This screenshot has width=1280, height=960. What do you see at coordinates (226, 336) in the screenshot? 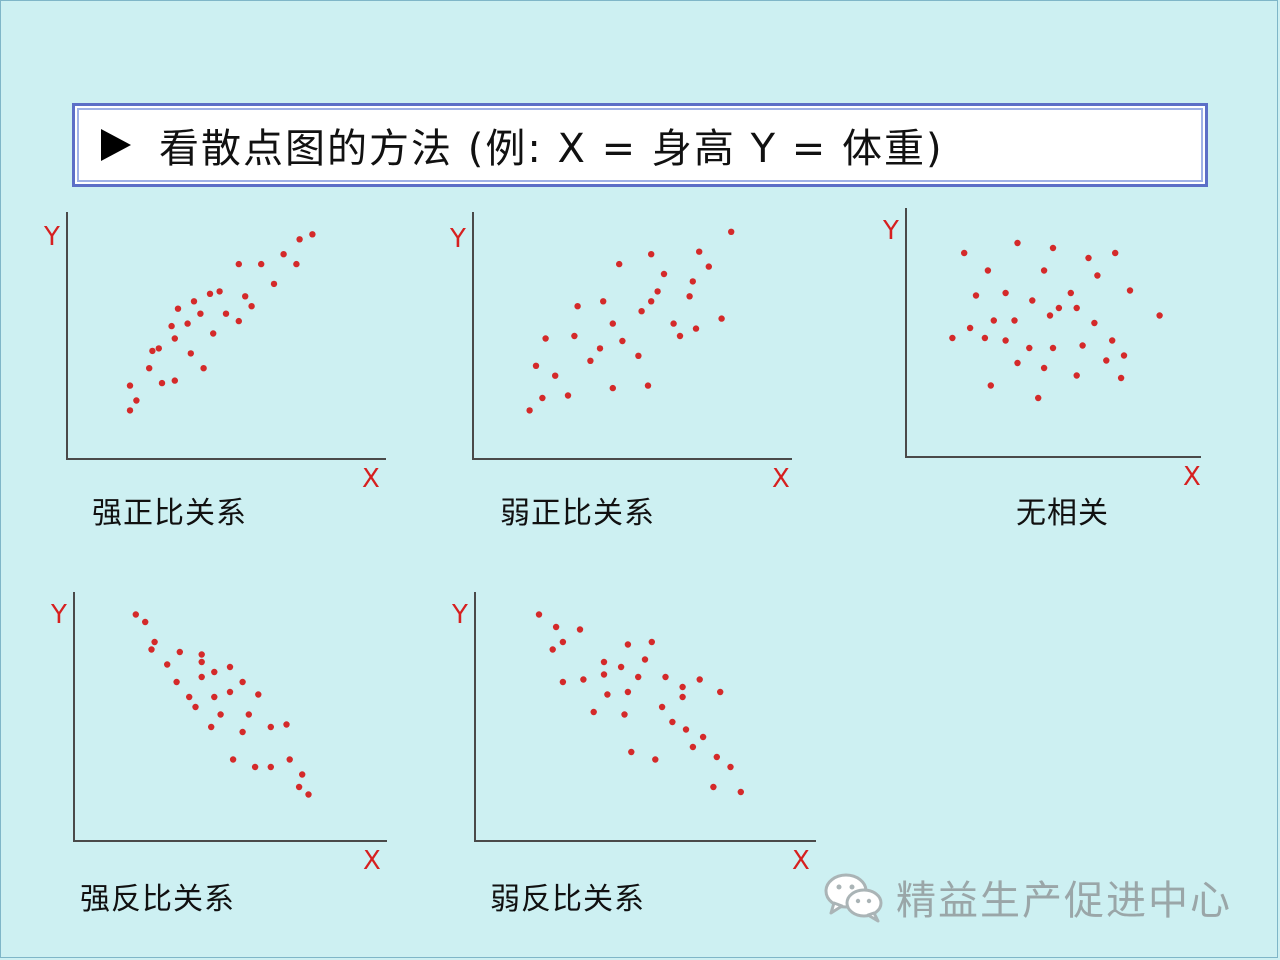
I see `scatter-plot-strong-positive` at bounding box center [226, 336].